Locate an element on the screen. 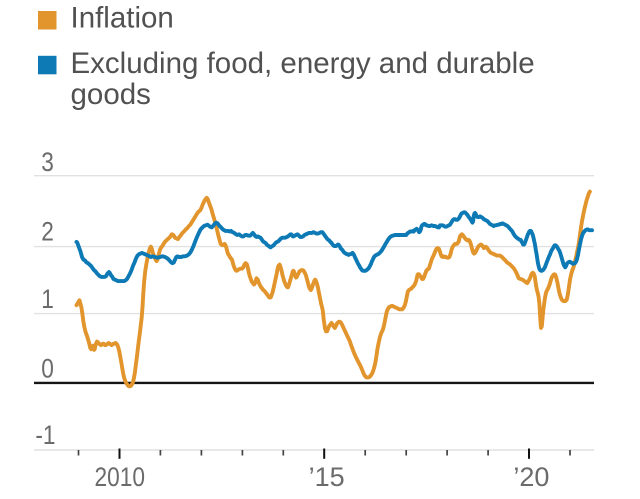  svg-text: Inflation is located at coordinates (122, 18).